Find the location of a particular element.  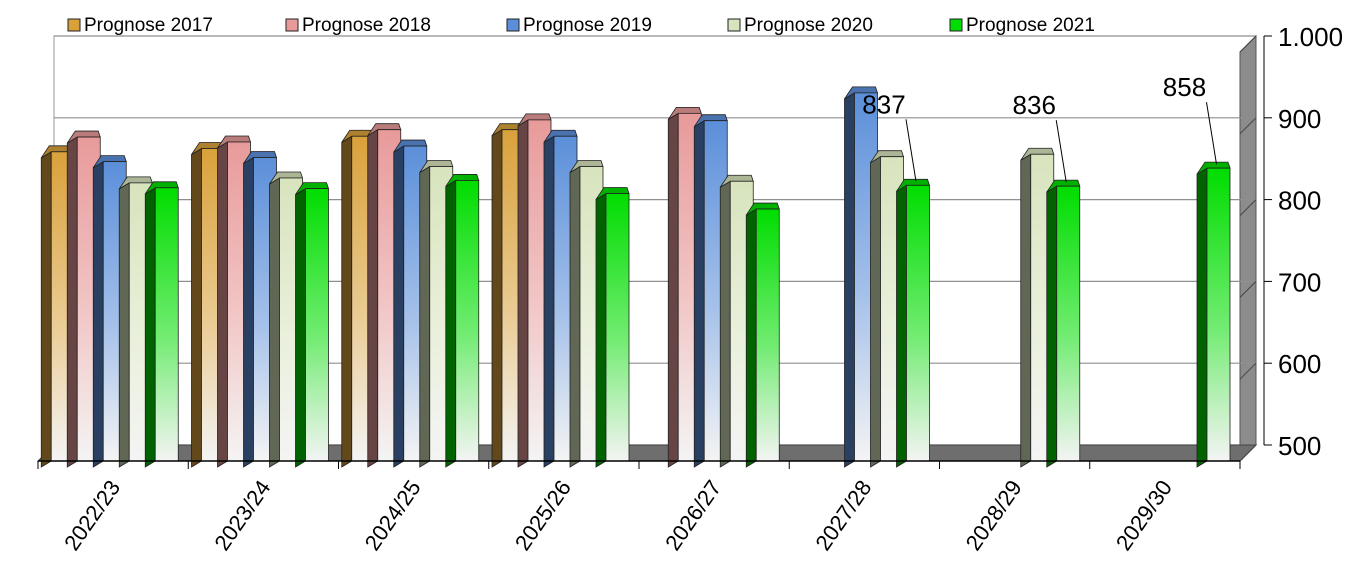

y-tick-label: 600 is located at coordinates (1299, 364).